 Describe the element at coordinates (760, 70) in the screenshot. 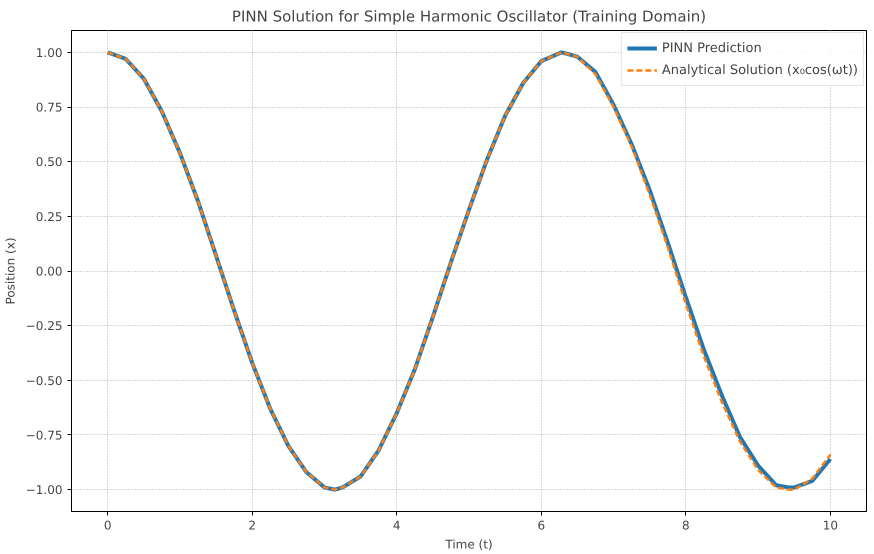

I see `legend-label: Analytical Solution (x₀cos(ωt))` at that location.